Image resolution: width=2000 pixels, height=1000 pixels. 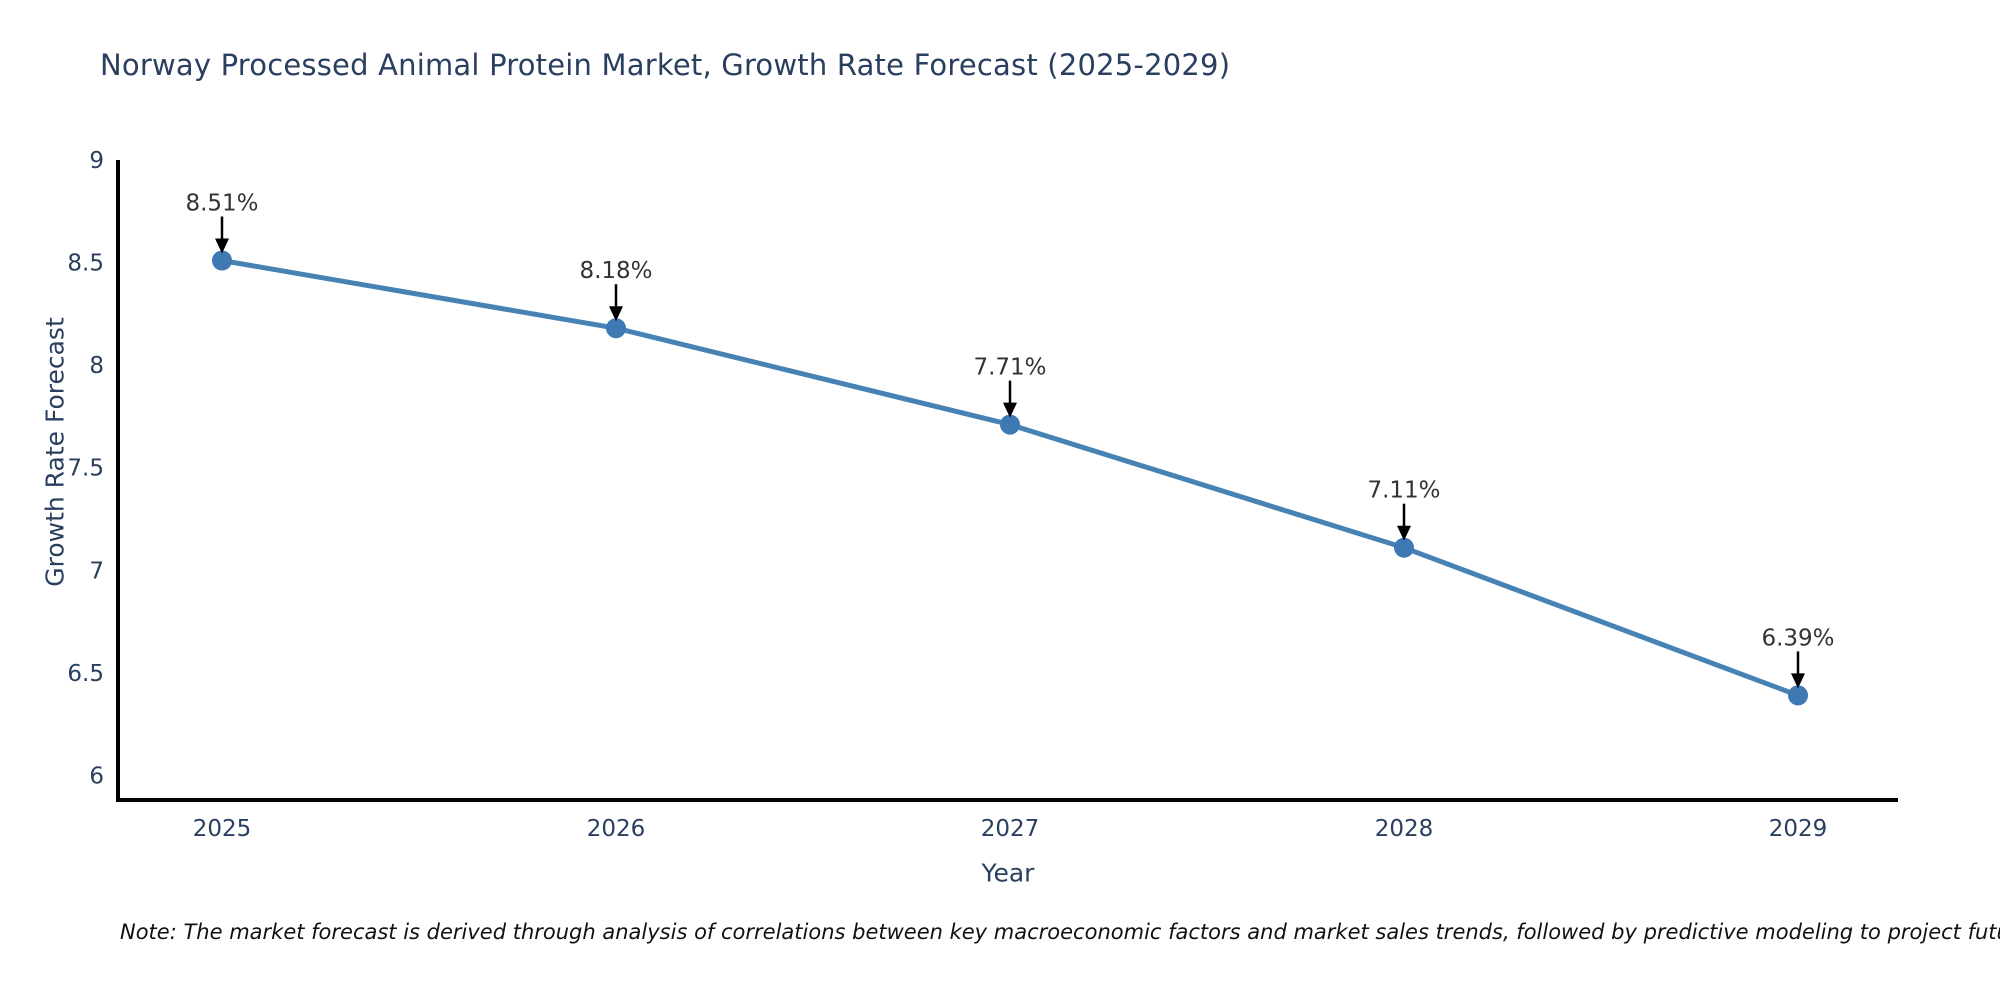 I want to click on data-point-label: 7.71%, so click(x=1009, y=368).